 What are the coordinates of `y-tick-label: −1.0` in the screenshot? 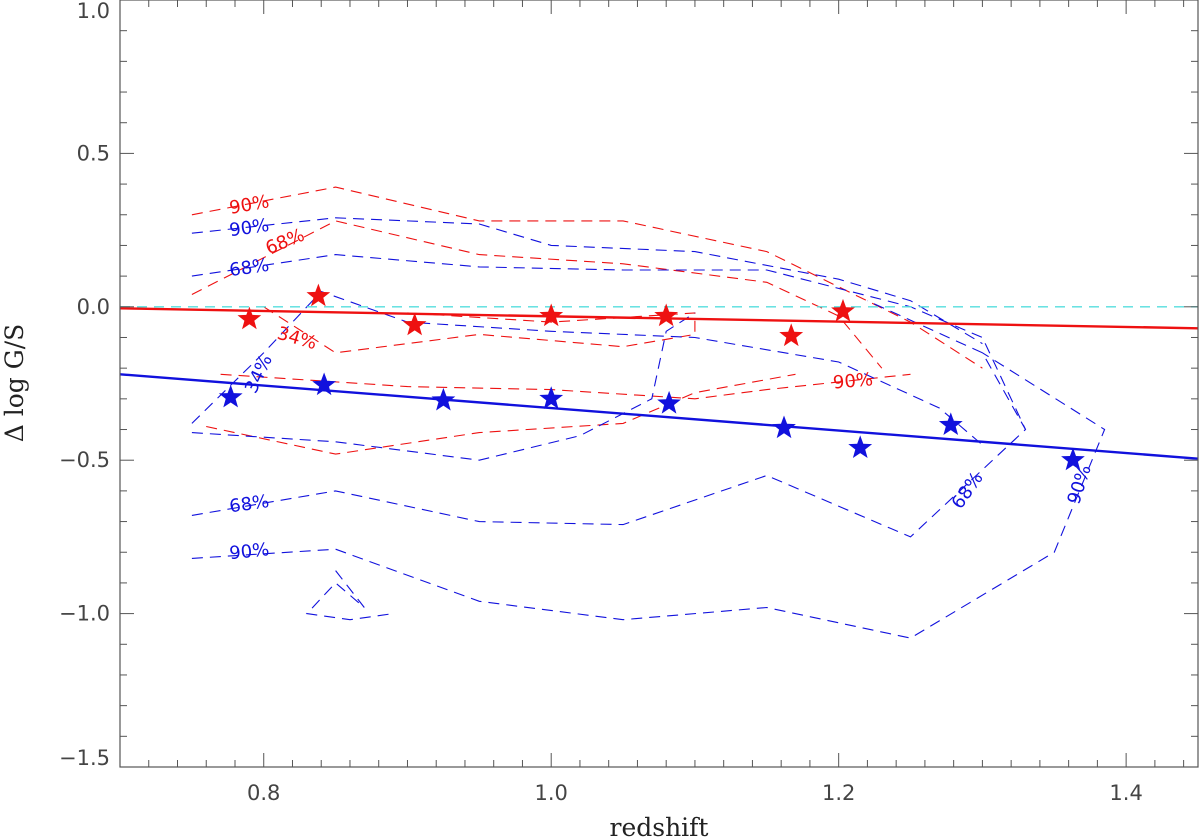 It's located at (84, 614).